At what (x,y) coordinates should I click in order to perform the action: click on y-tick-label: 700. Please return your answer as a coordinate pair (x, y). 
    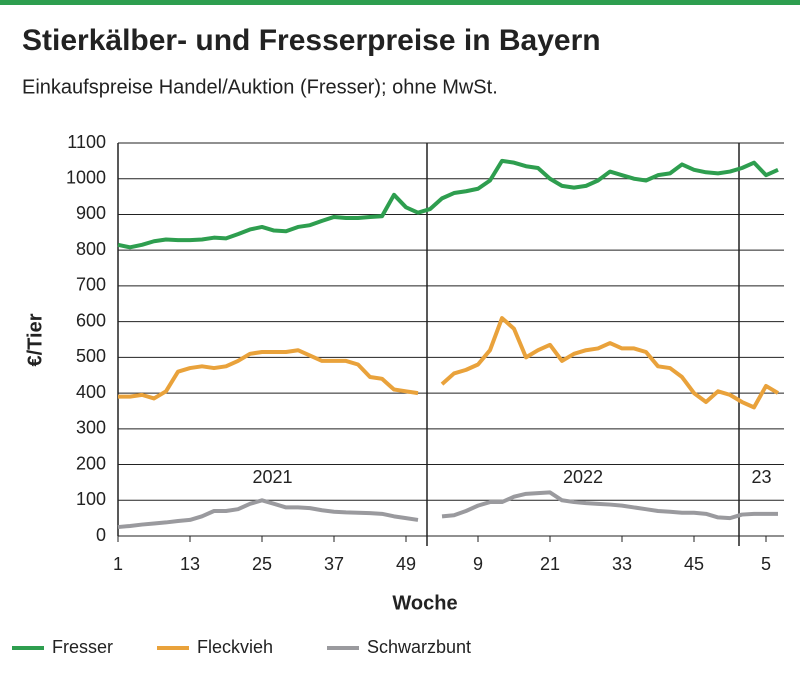
    Looking at the image, I should click on (91, 285).